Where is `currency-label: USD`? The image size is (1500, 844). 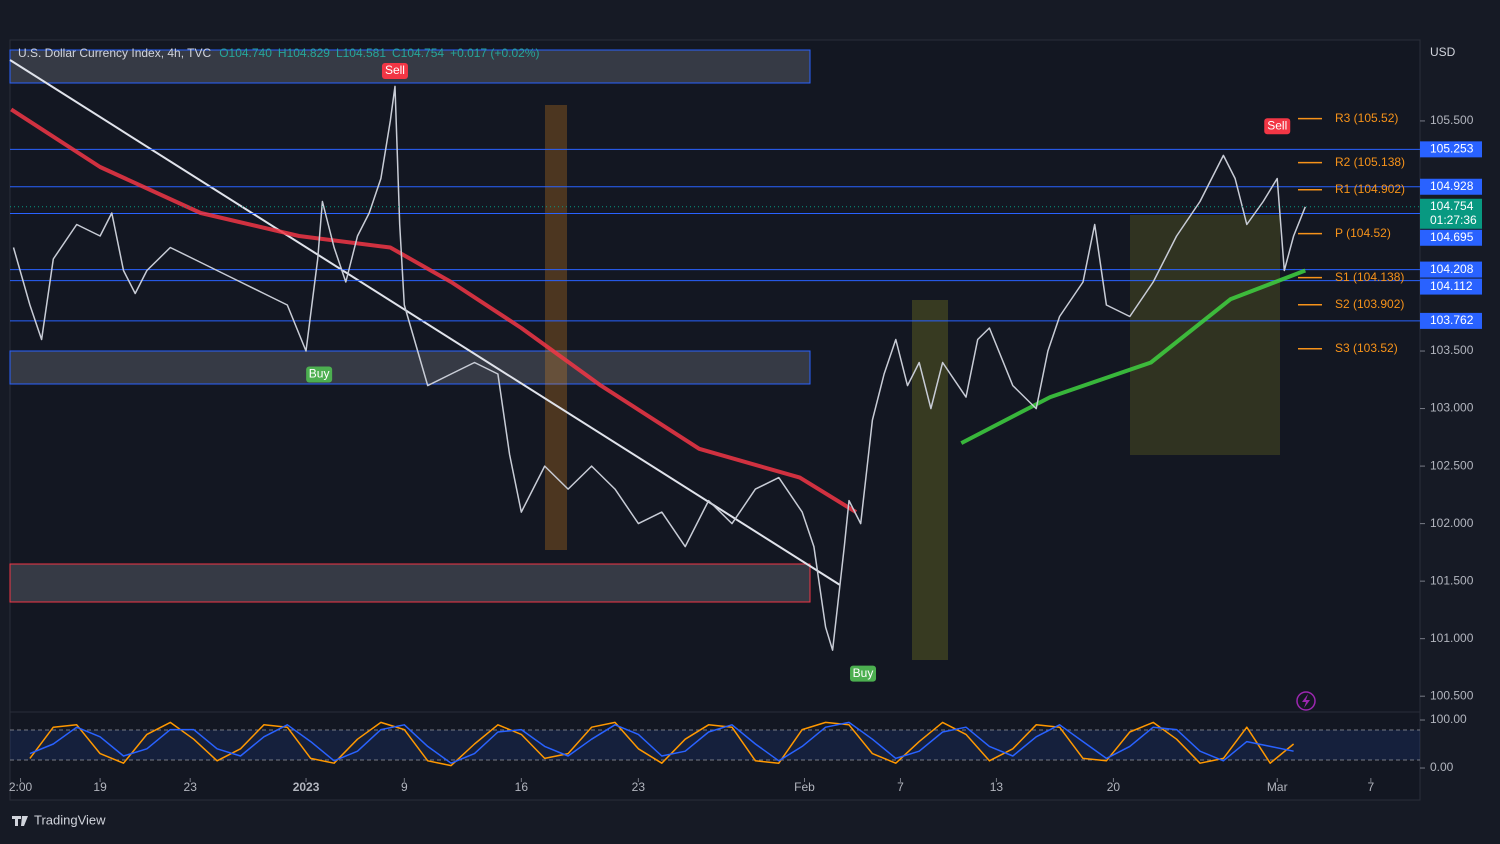 currency-label: USD is located at coordinates (1443, 52).